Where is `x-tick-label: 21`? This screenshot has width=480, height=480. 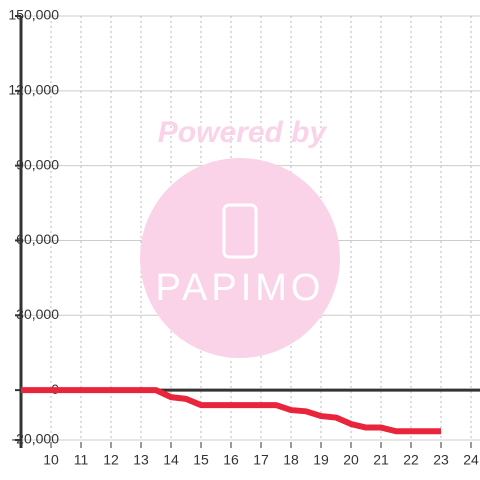
x-tick-label: 21 is located at coordinates (381, 460).